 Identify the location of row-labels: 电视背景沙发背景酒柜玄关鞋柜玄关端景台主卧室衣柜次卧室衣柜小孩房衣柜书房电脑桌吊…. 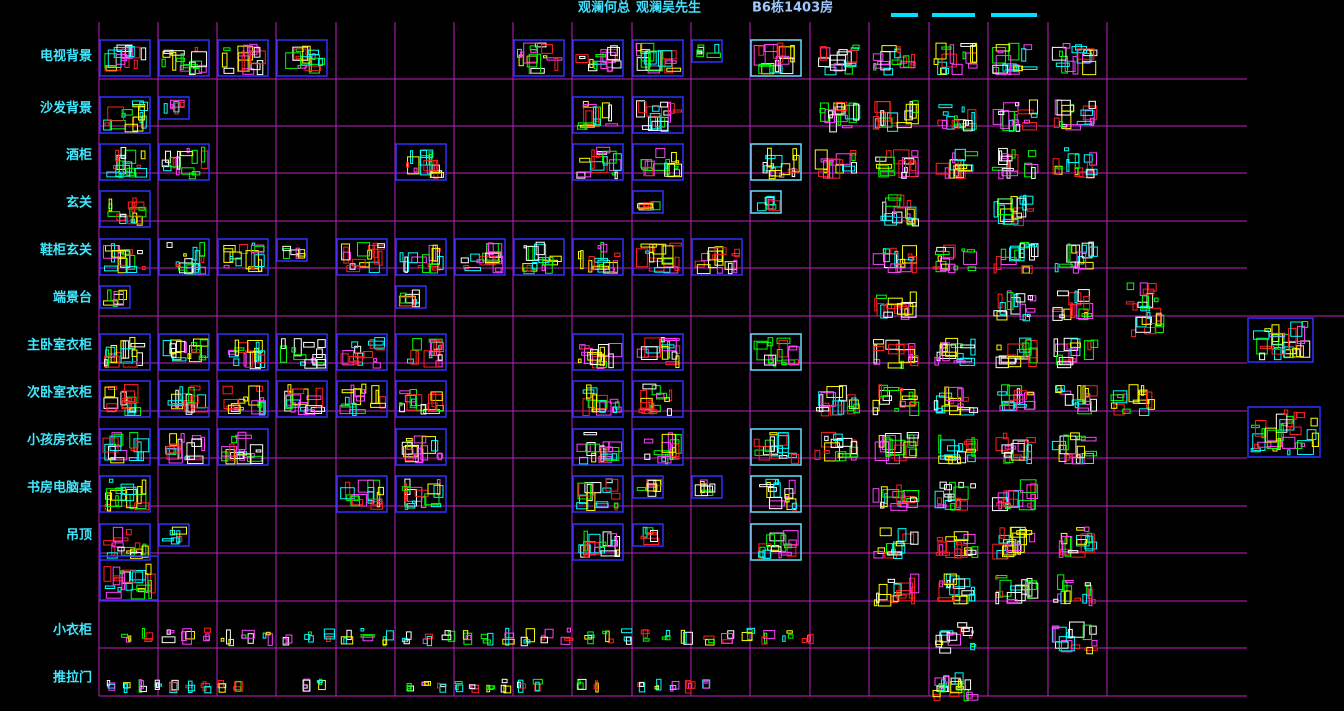
(60, 367).